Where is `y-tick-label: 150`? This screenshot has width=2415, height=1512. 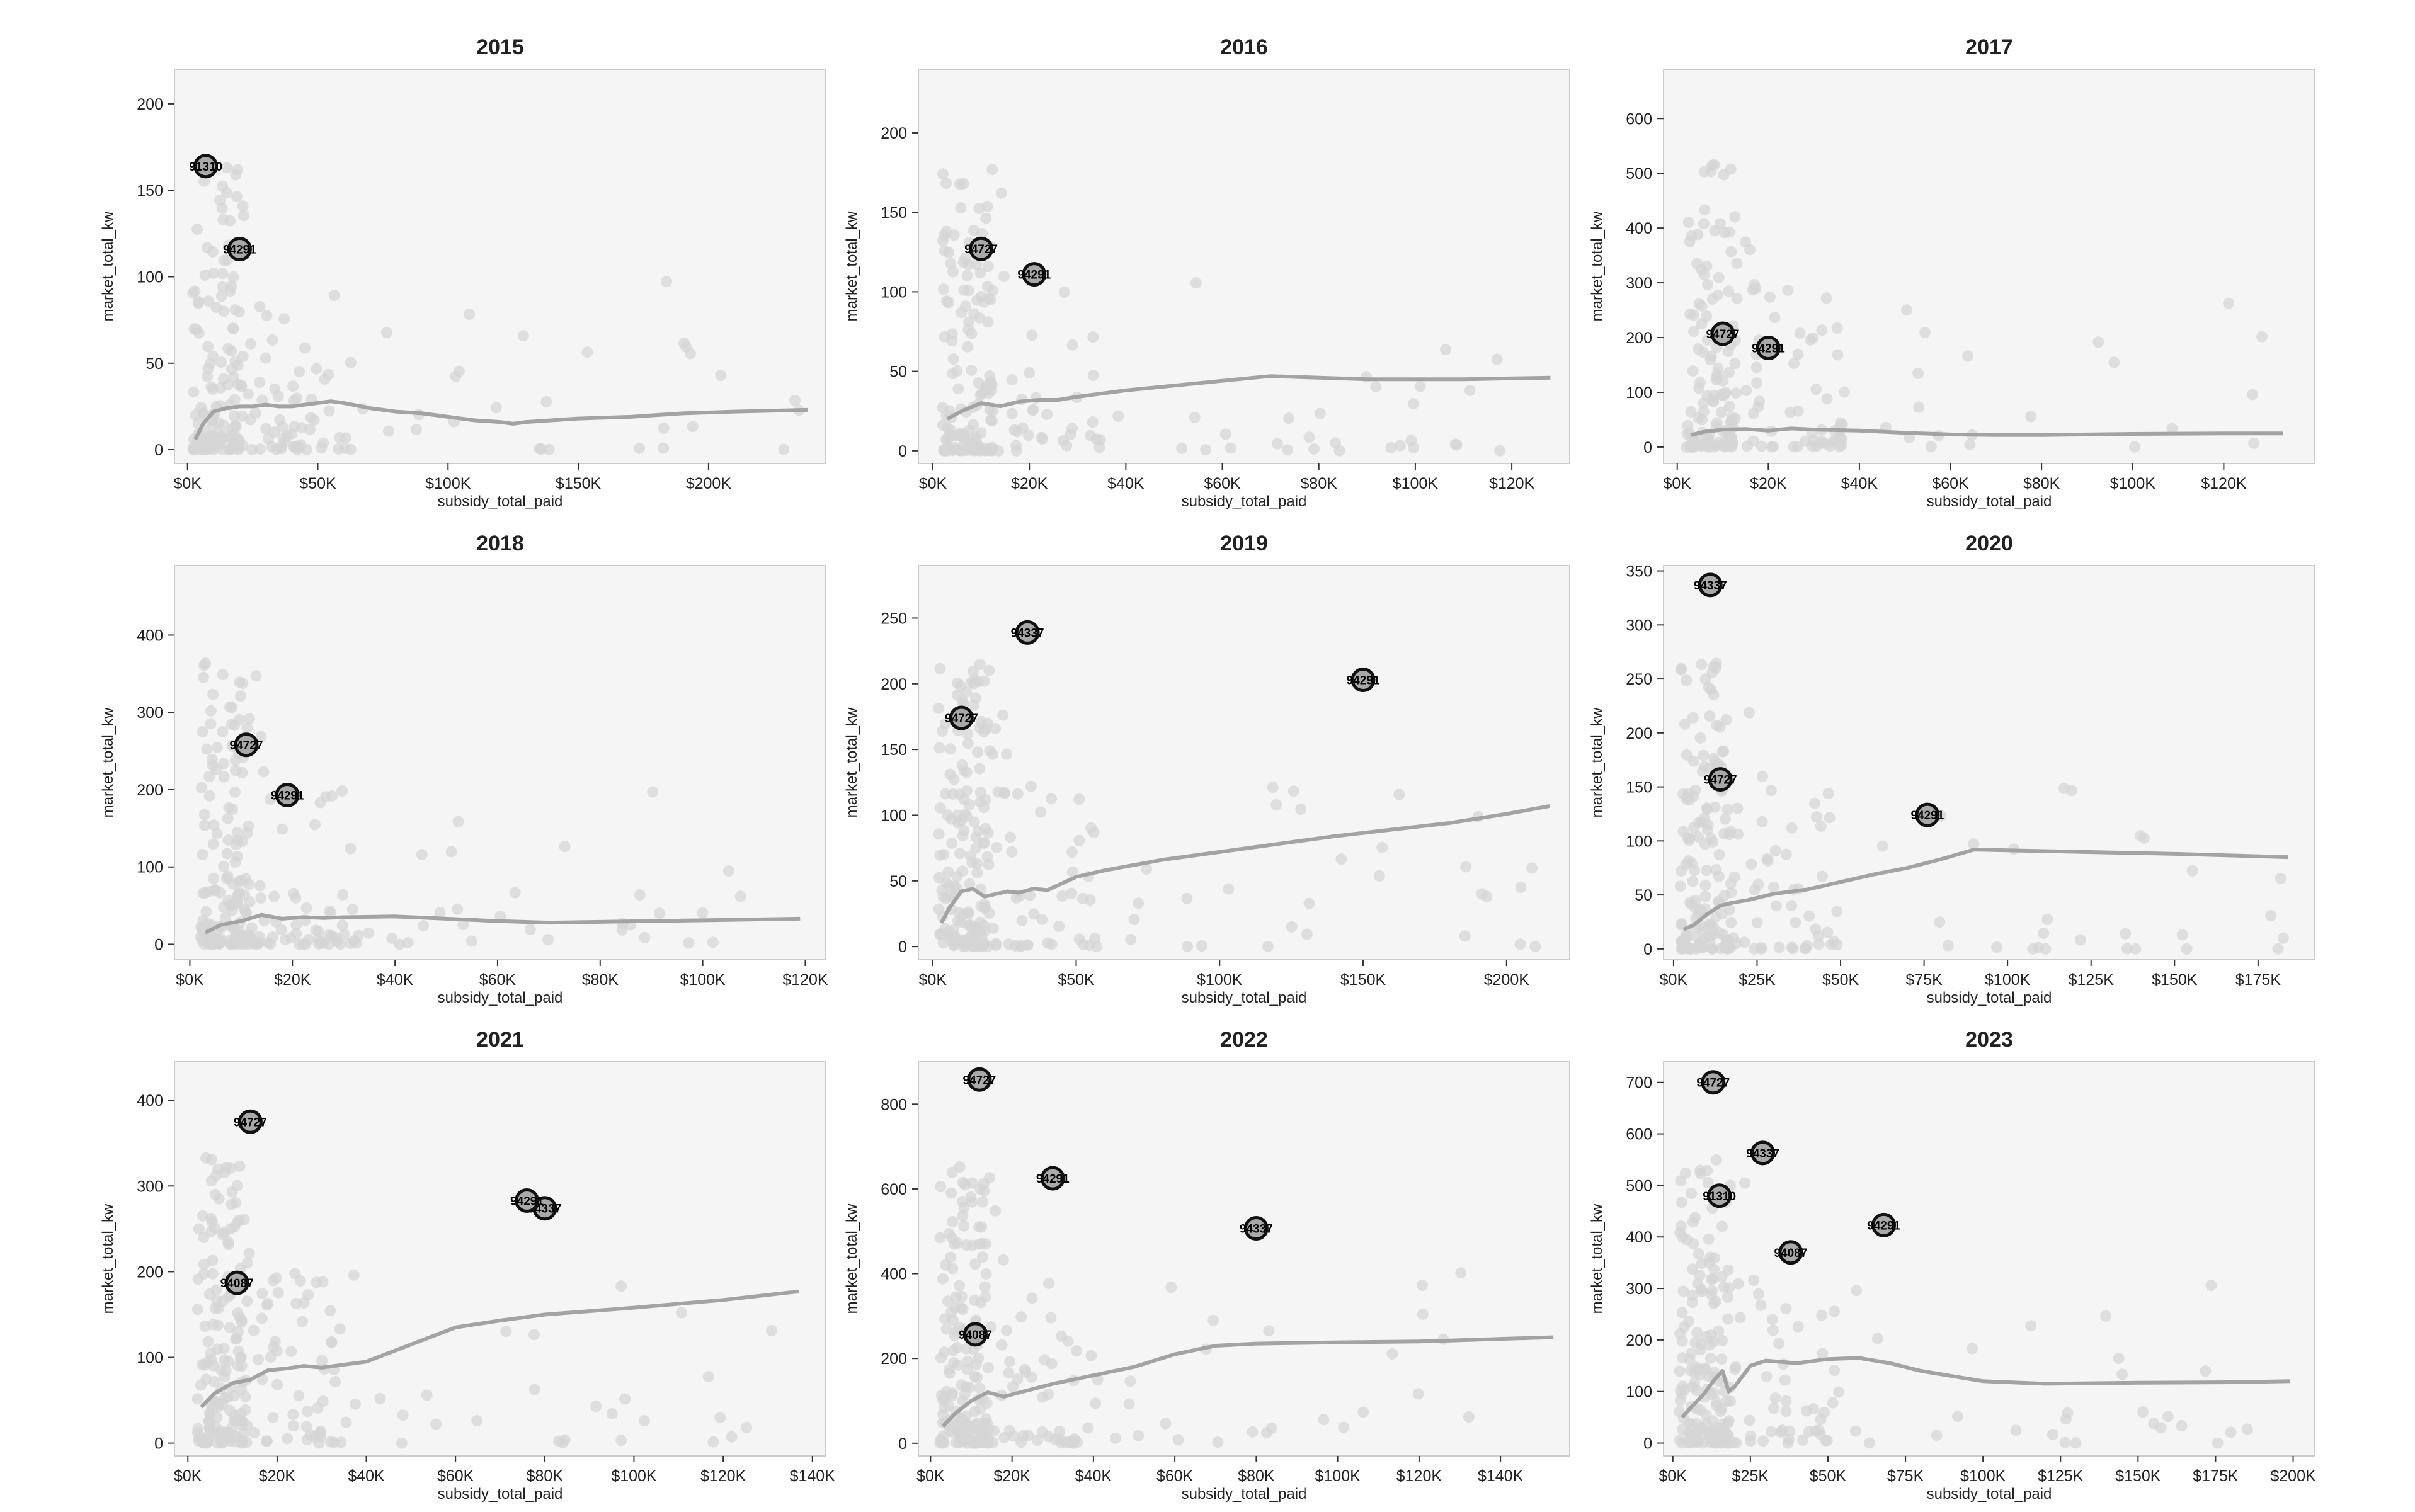
y-tick-label: 150 is located at coordinates (894, 750).